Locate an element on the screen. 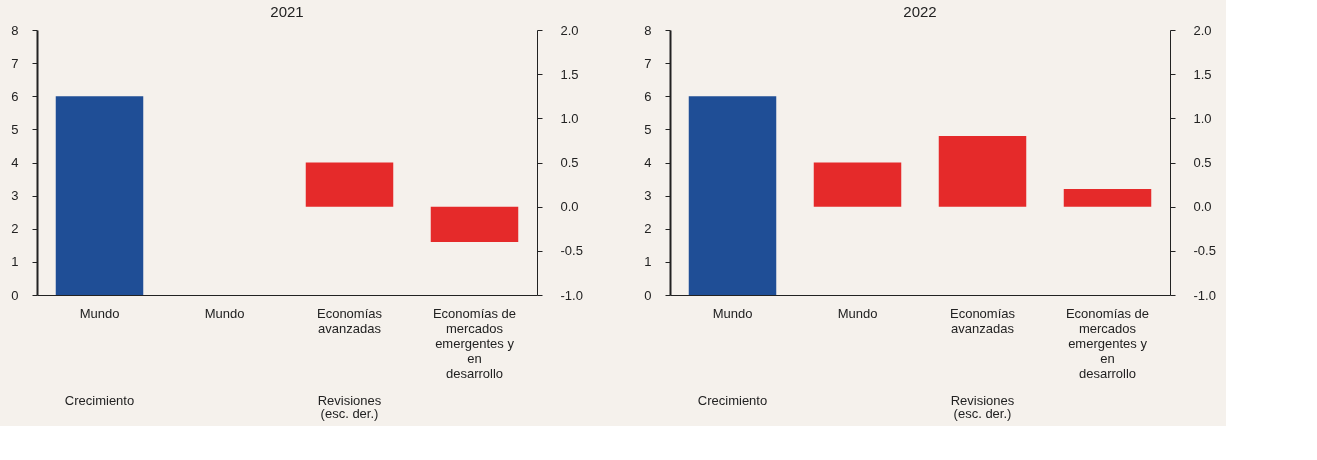 Image resolution: width=1317 pixels, height=460 pixels. chart-title: 2021 is located at coordinates (287, 11).